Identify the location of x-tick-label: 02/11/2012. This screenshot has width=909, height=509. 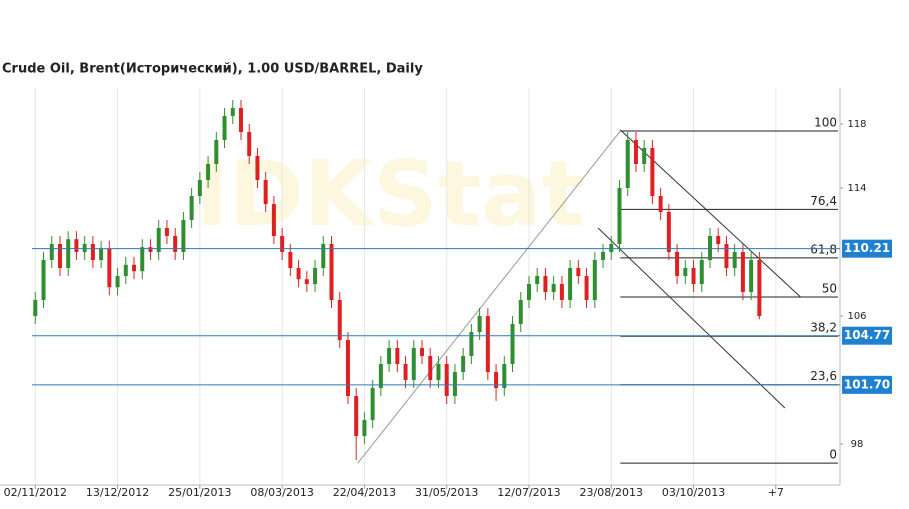
(35, 492).